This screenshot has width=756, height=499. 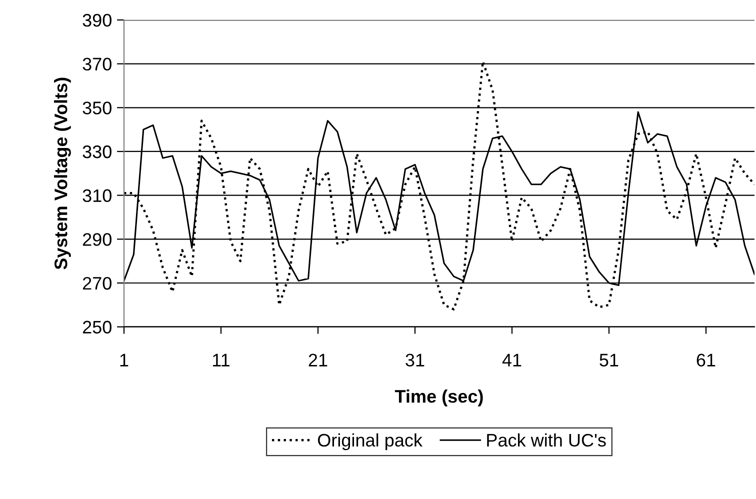 I want to click on y-tick-label: 330, so click(x=97, y=151).